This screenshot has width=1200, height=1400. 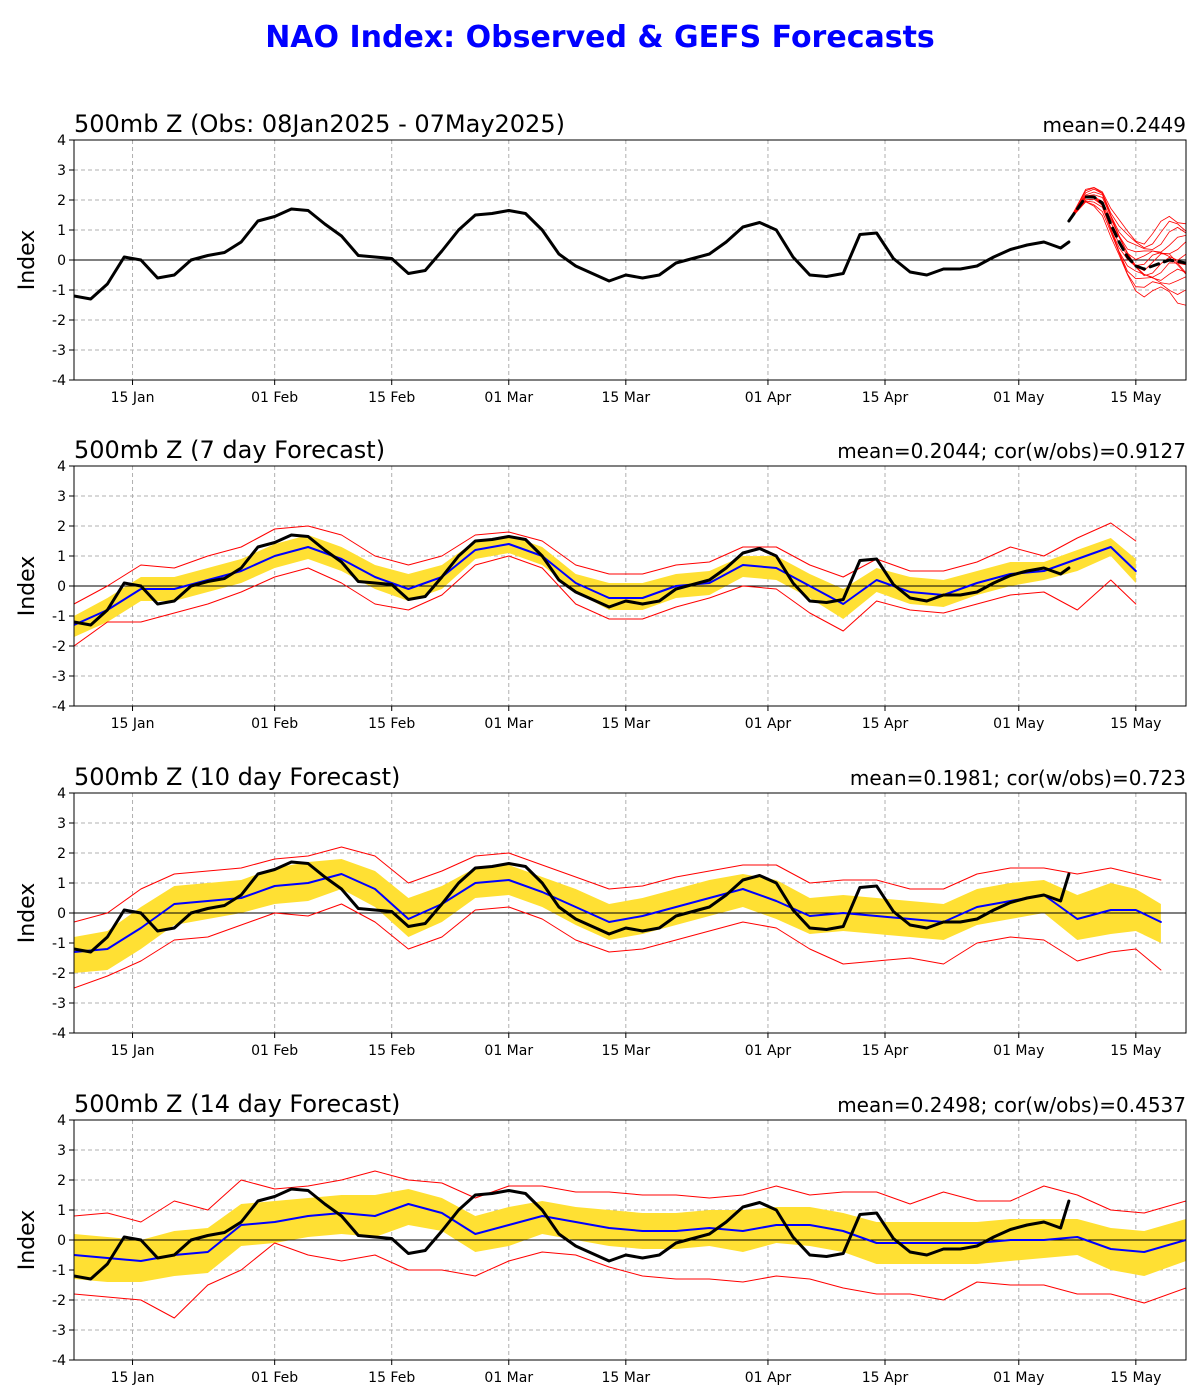 I want to click on panel-stat: mean=0.1981; cor(w/obs)=0.723, so click(x=1018, y=778).